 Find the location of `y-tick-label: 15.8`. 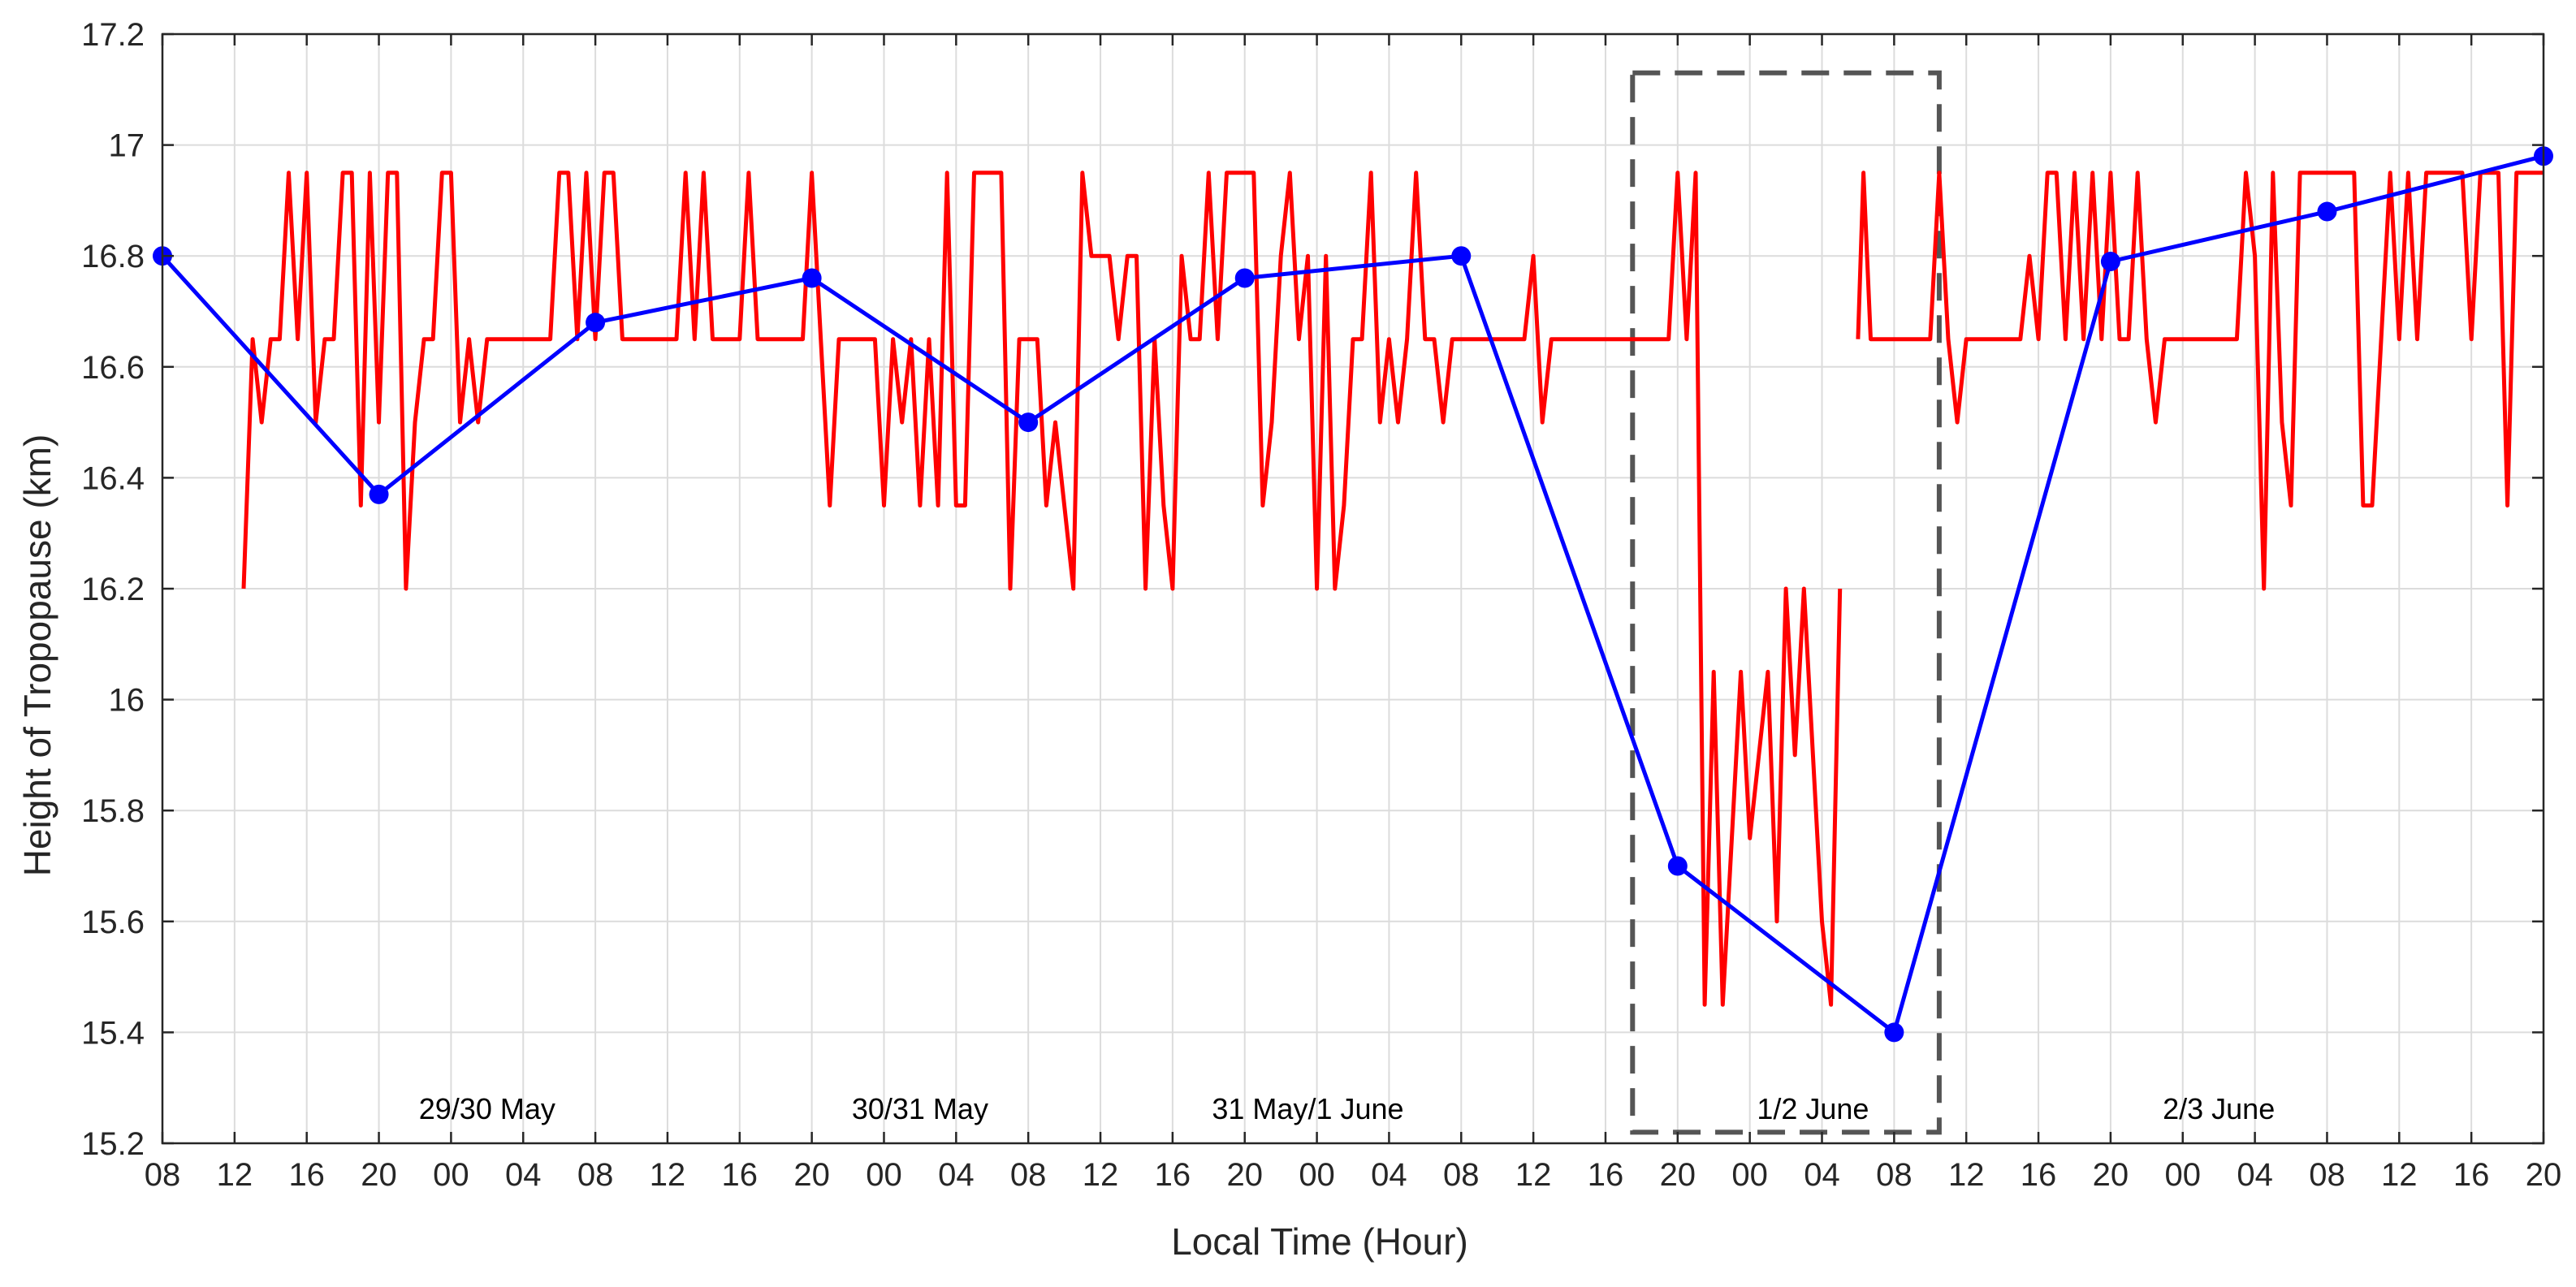

y-tick-label: 15.8 is located at coordinates (113, 811).